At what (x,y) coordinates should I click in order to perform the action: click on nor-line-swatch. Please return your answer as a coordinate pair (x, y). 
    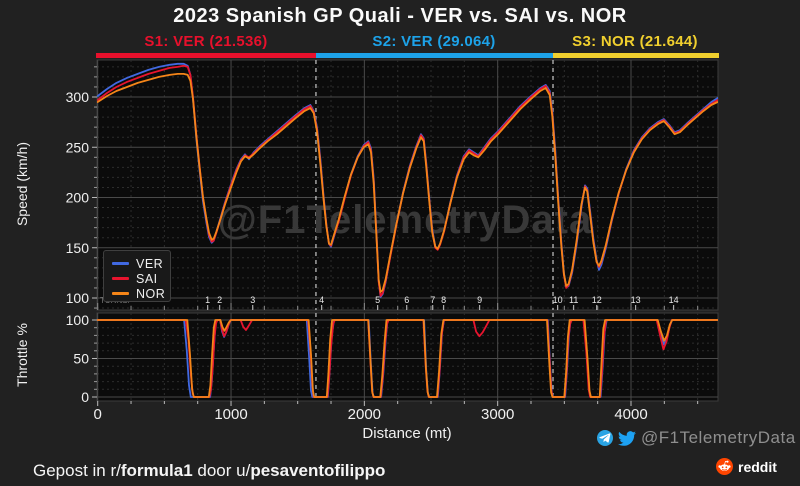
    Looking at the image, I should click on (120, 293).